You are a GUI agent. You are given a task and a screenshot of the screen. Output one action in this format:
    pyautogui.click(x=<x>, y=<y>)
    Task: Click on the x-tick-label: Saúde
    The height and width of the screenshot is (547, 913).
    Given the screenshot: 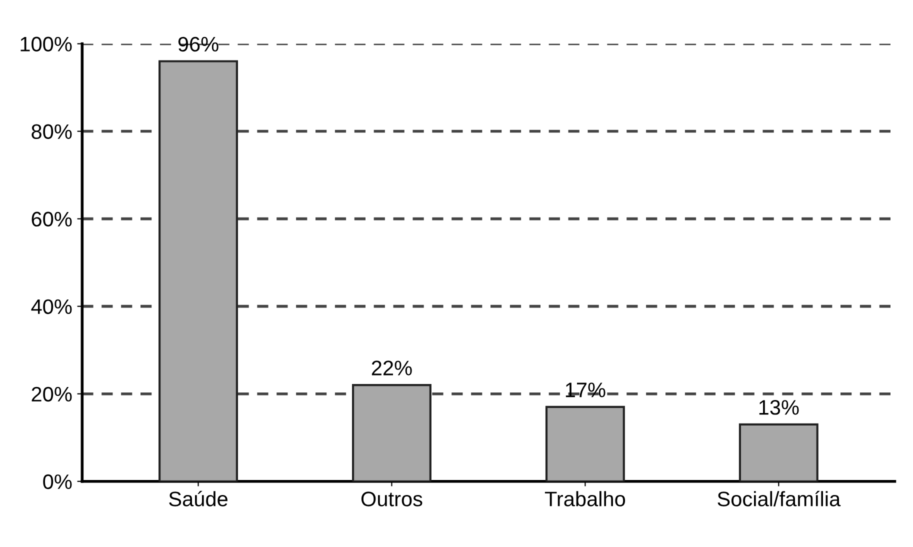 What is the action you would take?
    pyautogui.click(x=198, y=498)
    